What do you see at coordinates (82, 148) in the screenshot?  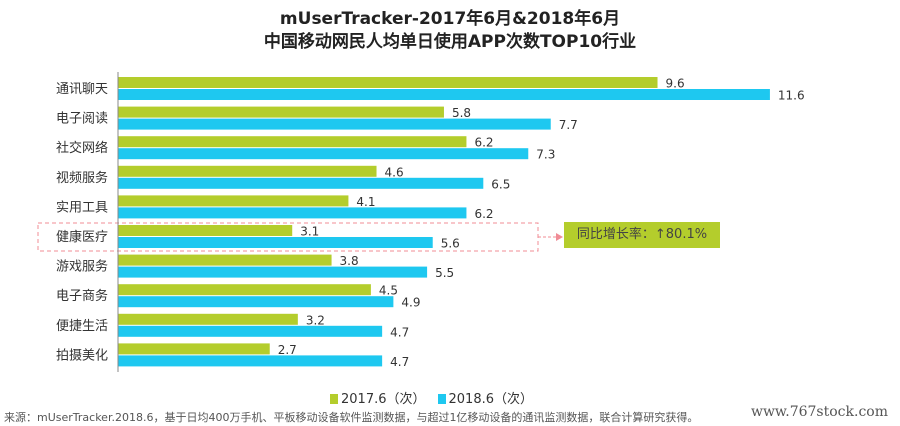 I see `category-label: 社交网络` at bounding box center [82, 148].